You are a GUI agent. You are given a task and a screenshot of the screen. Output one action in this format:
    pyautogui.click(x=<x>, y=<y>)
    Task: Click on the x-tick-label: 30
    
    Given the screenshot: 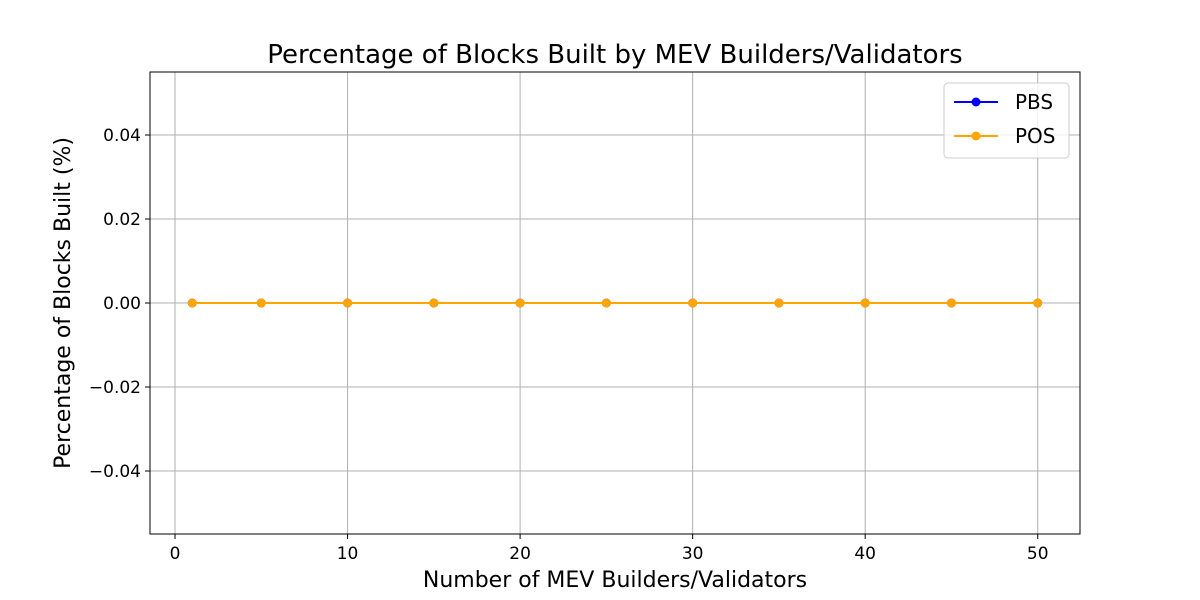 What is the action you would take?
    pyautogui.click(x=693, y=554)
    